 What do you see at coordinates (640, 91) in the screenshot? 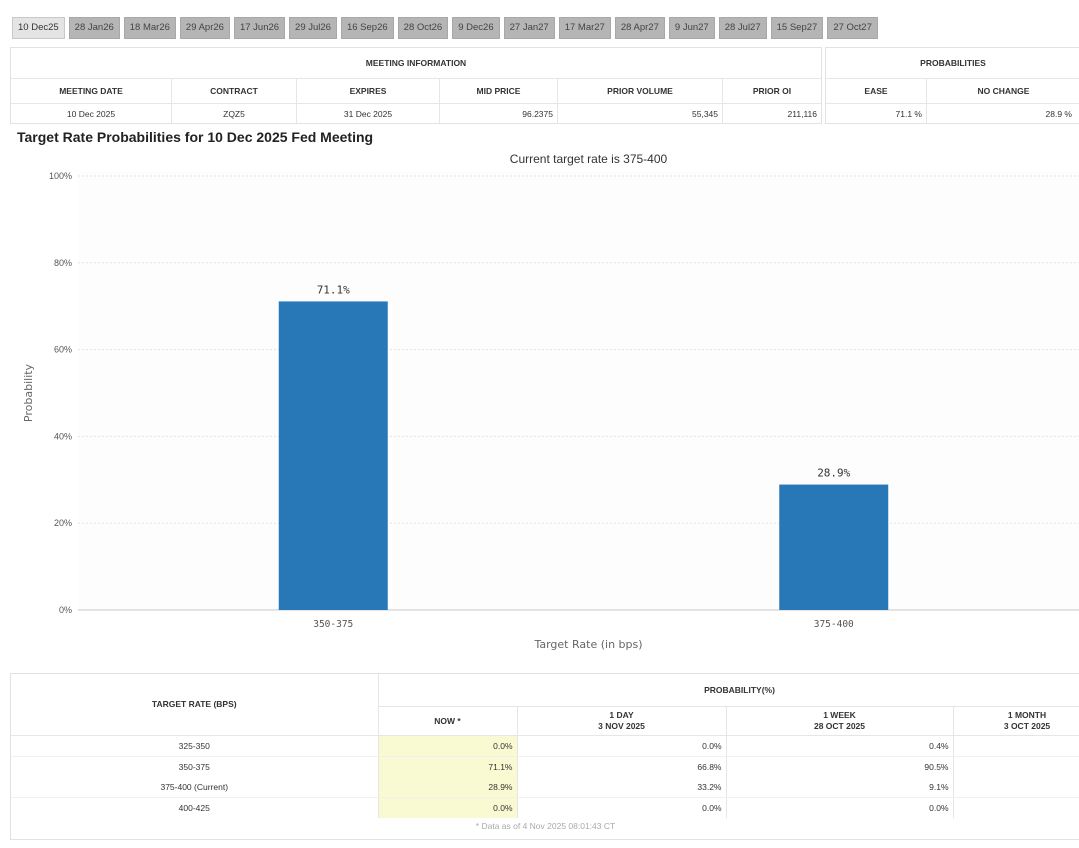
I see `col-prior-volume: PRIOR VOLUME` at bounding box center [640, 91].